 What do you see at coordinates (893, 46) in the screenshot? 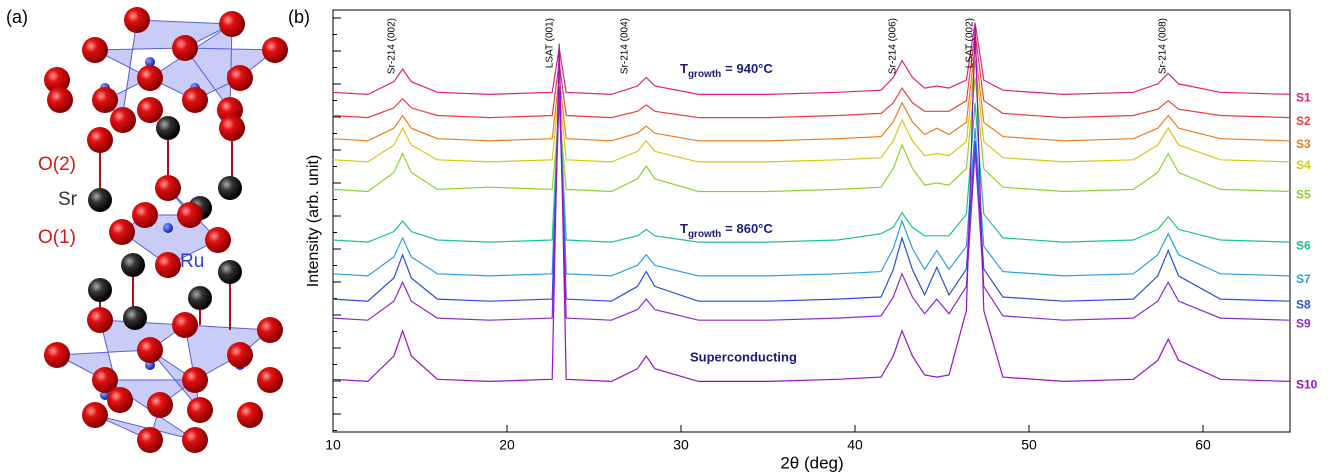
I see `peak-annotation: Sr-214 (006)` at bounding box center [893, 46].